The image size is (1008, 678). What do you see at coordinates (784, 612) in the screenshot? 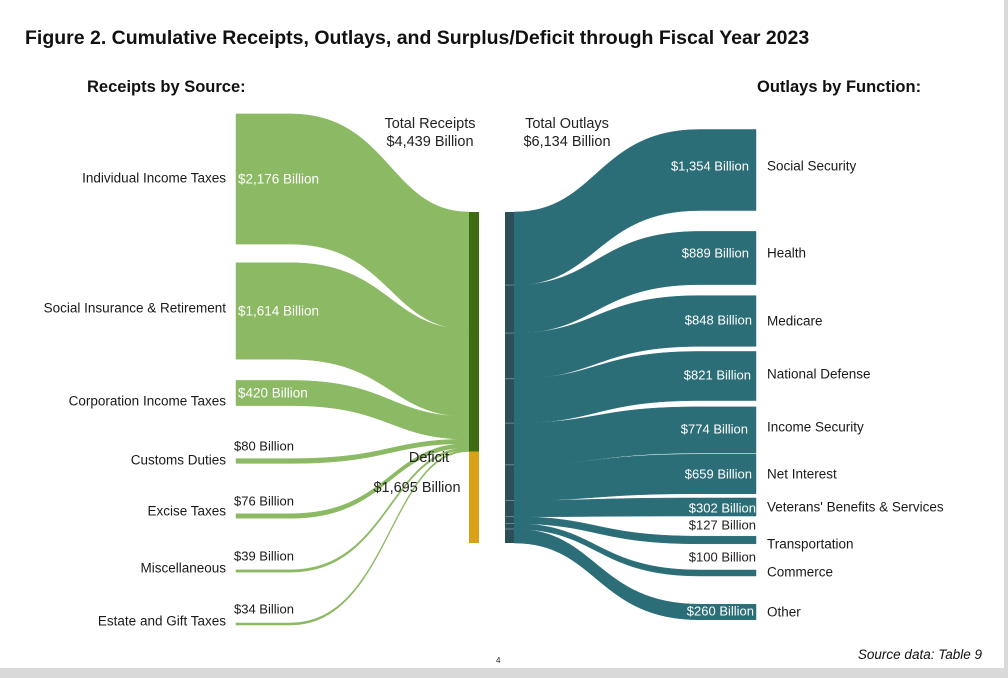
I see `outlay-label-other: Other` at bounding box center [784, 612].